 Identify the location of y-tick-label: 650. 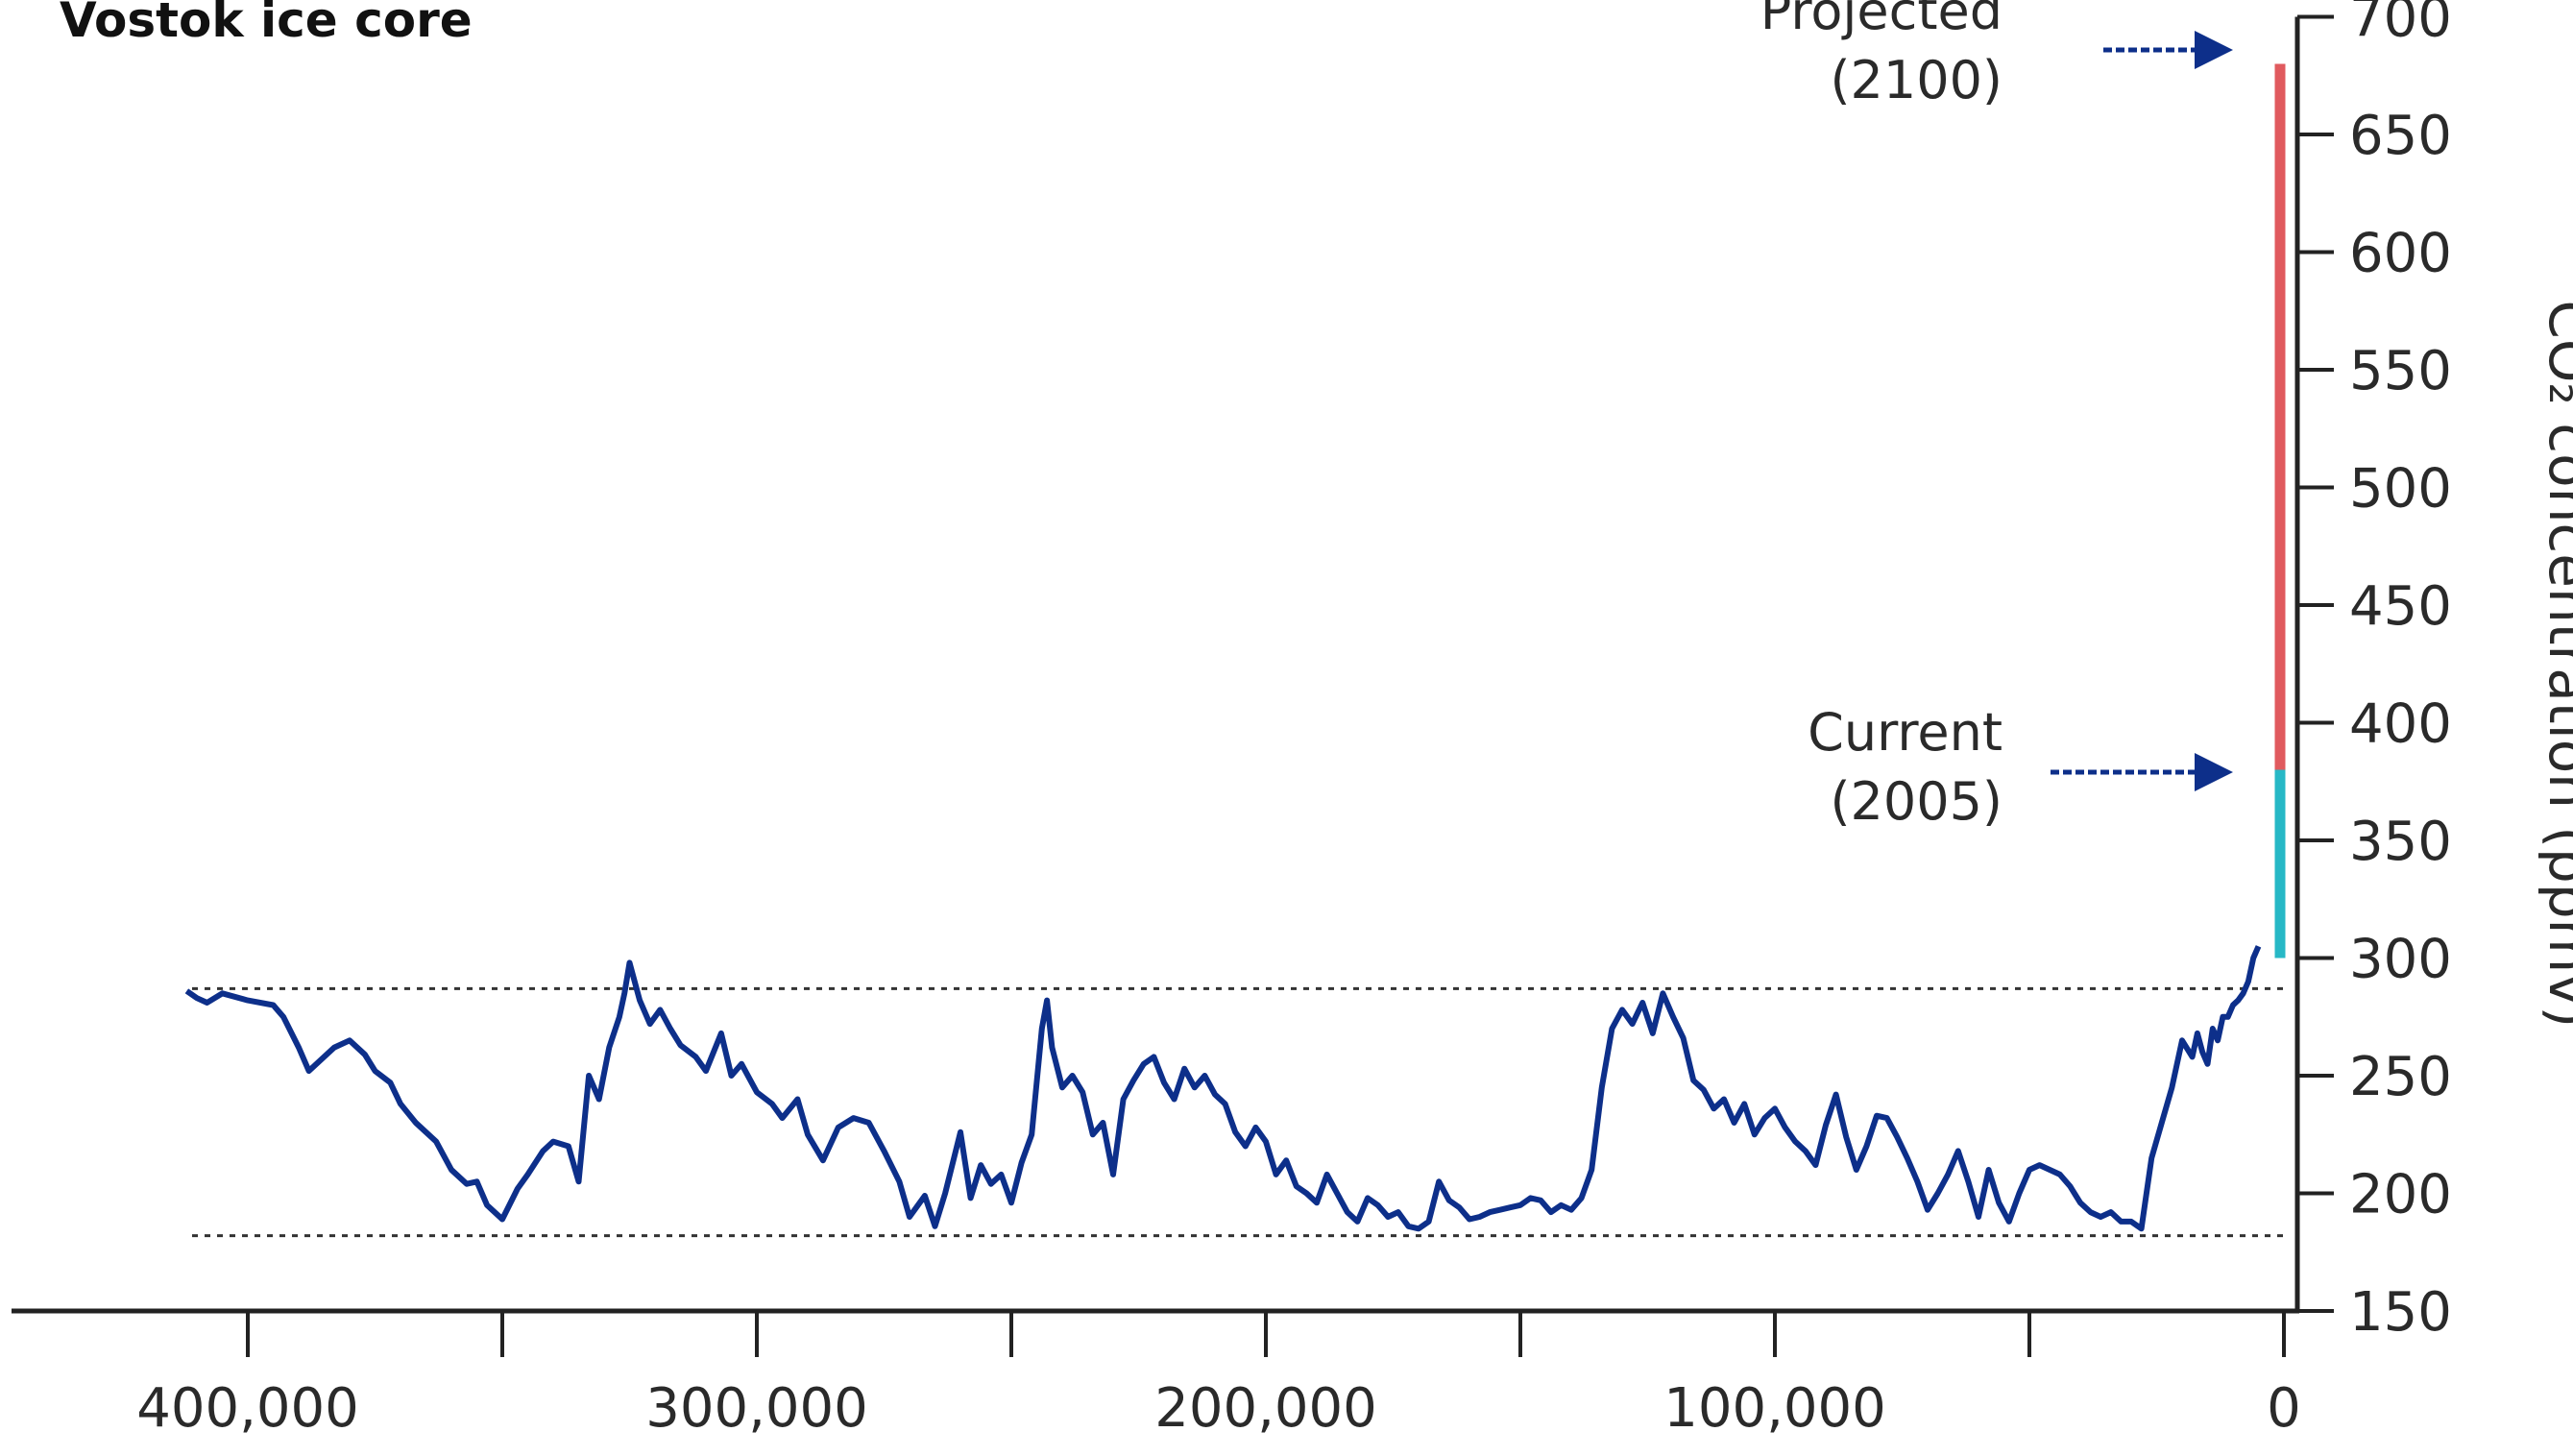
(2400, 136).